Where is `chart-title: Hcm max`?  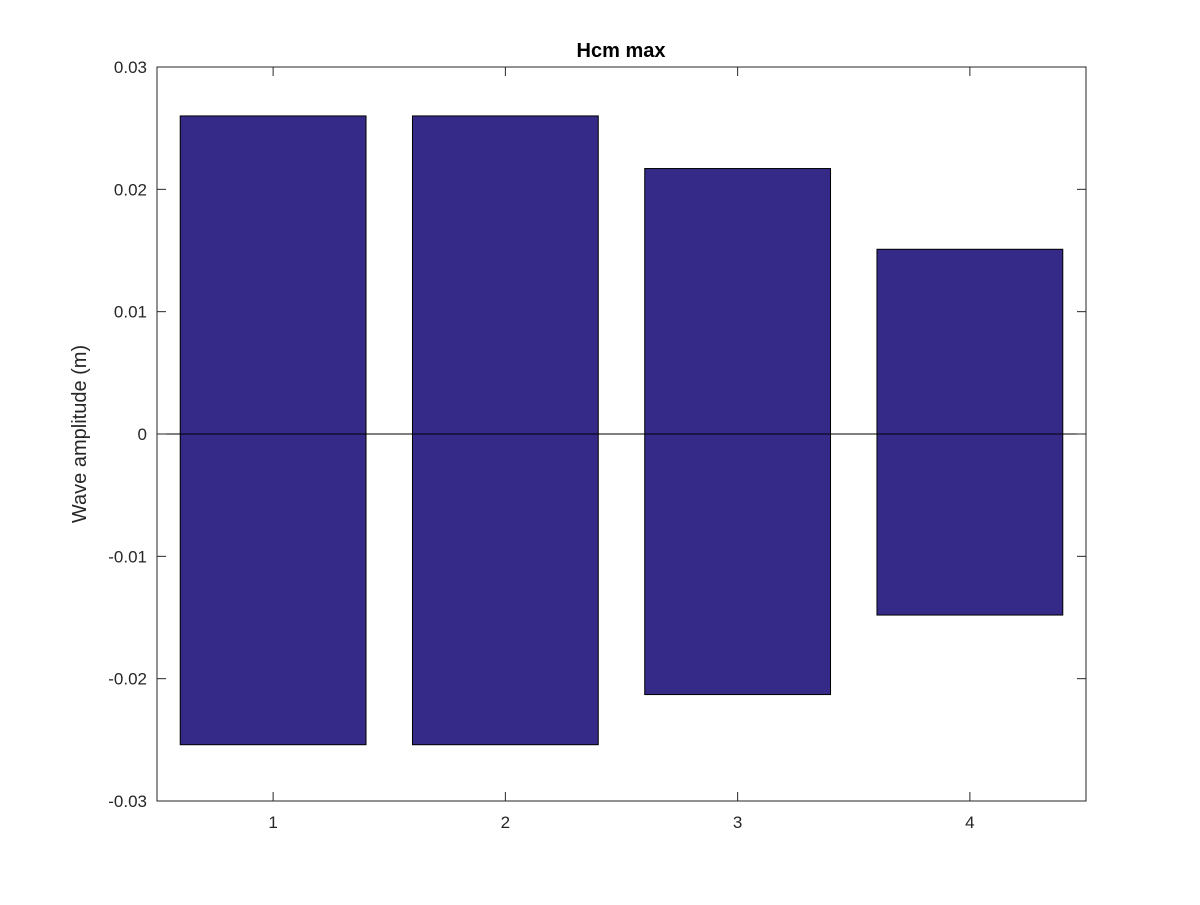 chart-title: Hcm max is located at coordinates (621, 51).